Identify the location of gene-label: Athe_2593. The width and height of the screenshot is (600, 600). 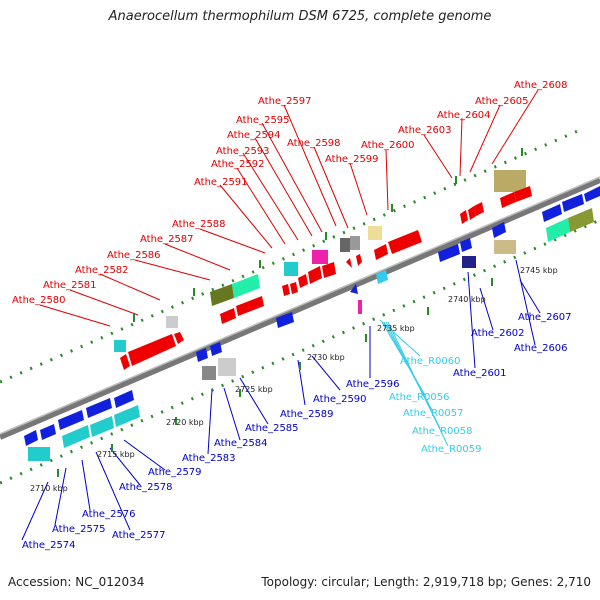
(243, 151).